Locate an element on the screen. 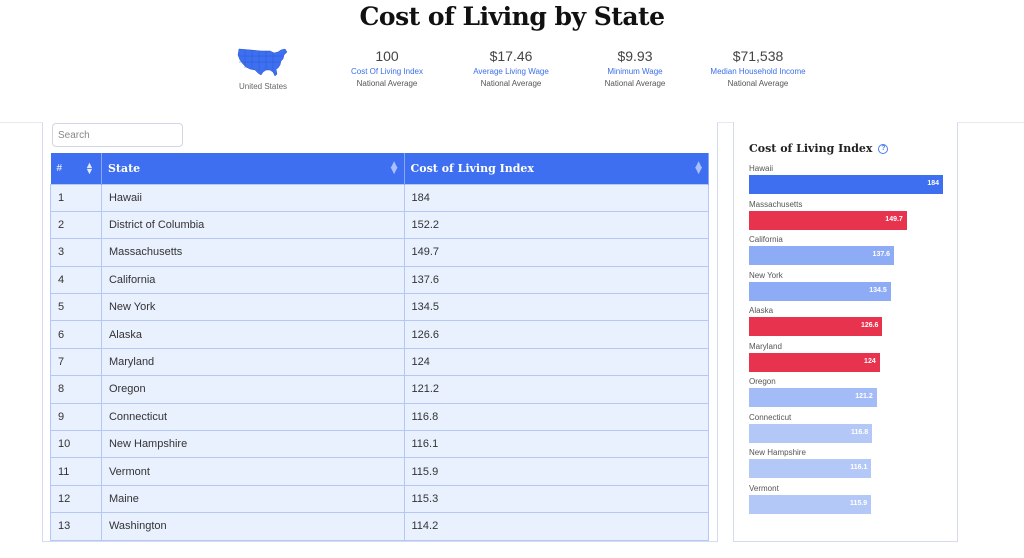 The width and height of the screenshot is (1024, 558). info-icon: ? is located at coordinates (883, 149).